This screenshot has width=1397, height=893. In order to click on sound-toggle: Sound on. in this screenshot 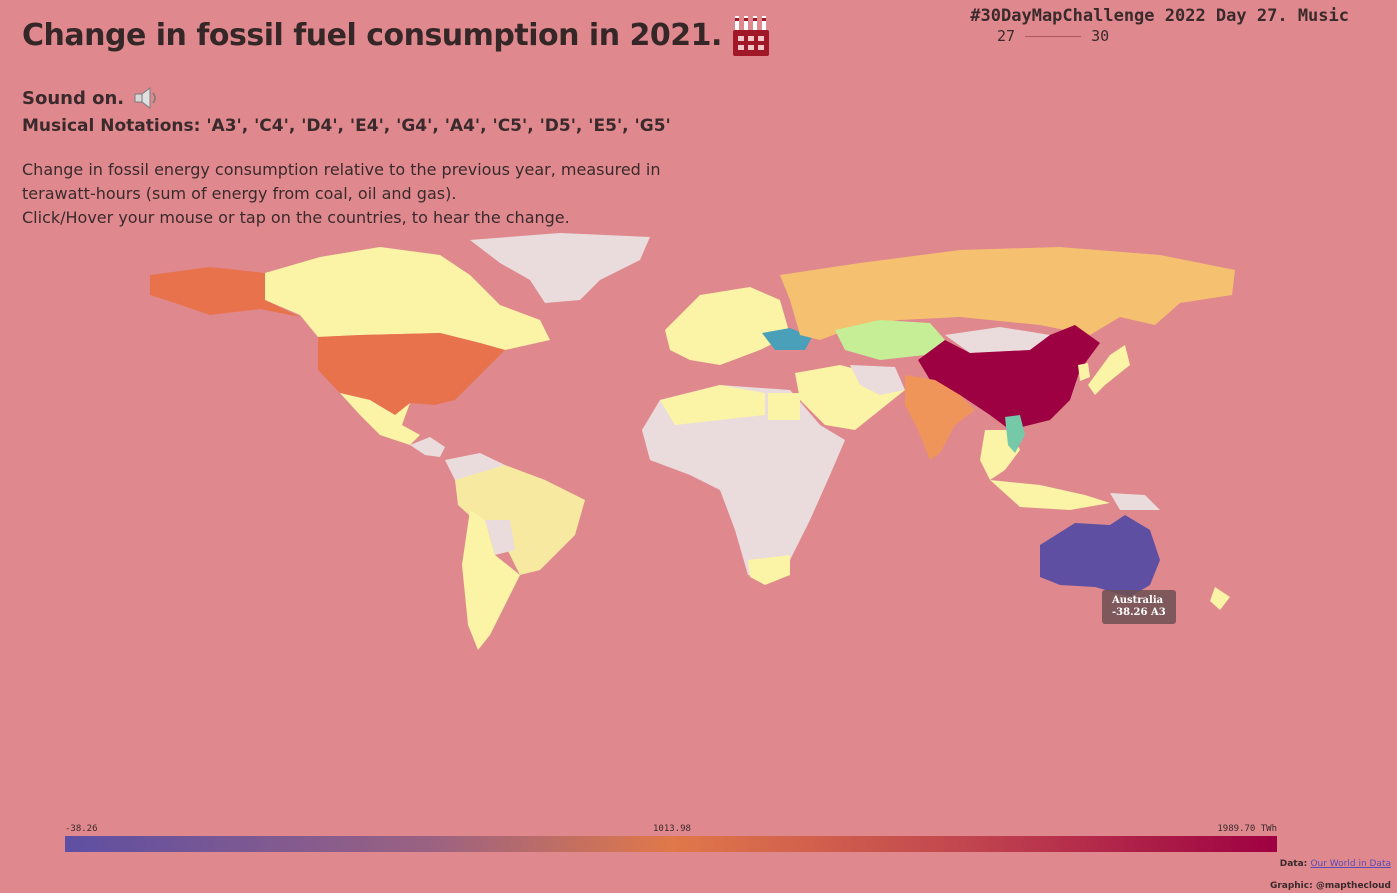, I will do `click(91, 98)`.